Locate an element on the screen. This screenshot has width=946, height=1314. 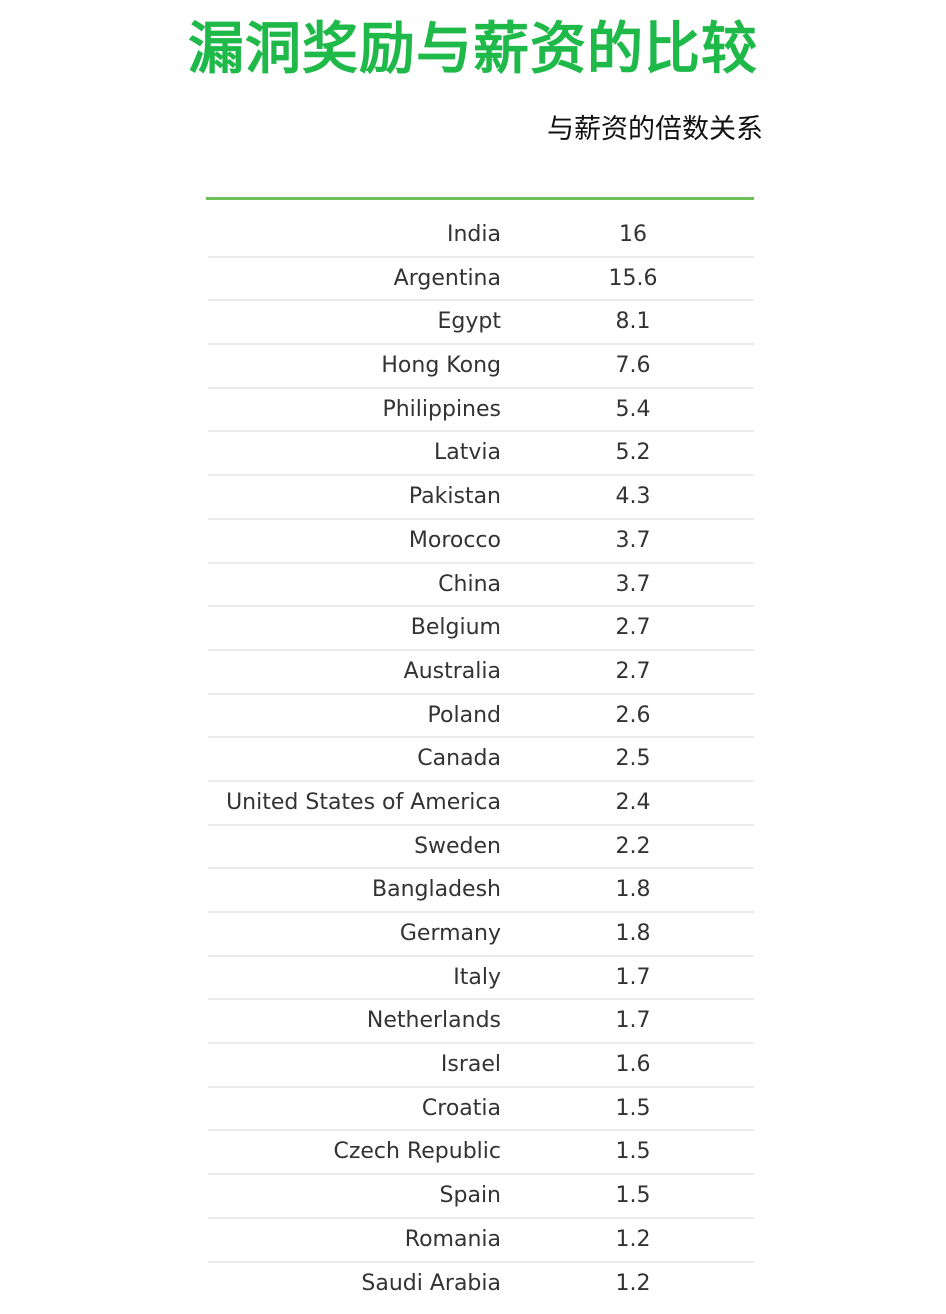
table-row: Saudi Arabia 1.2 is located at coordinates (480, 1285).